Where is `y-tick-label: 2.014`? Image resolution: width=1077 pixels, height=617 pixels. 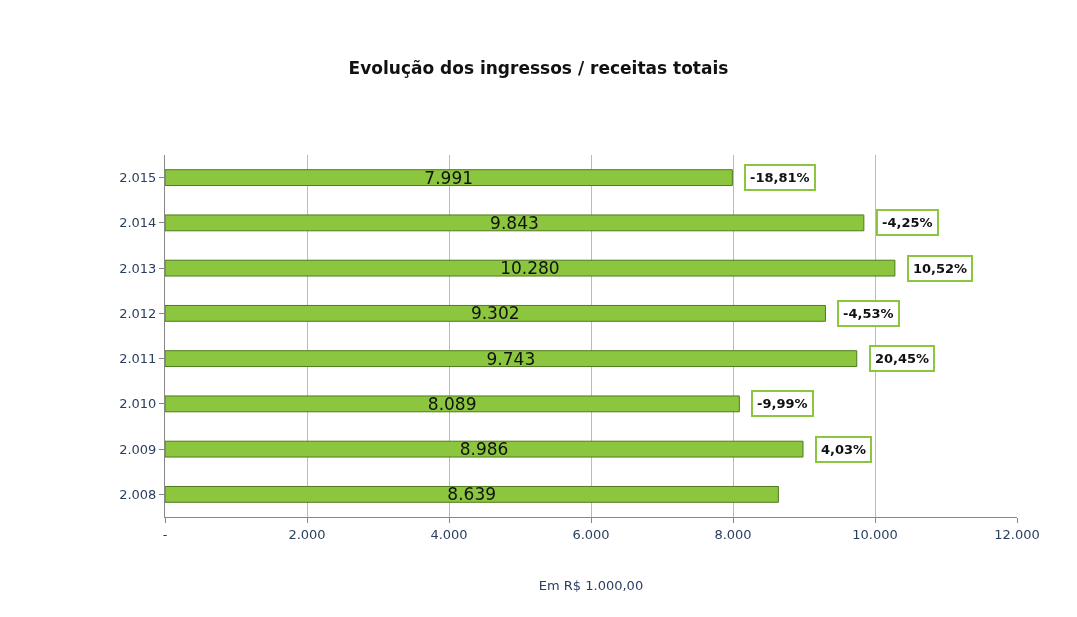
y-tick-label: 2.014 is located at coordinates (138, 223).